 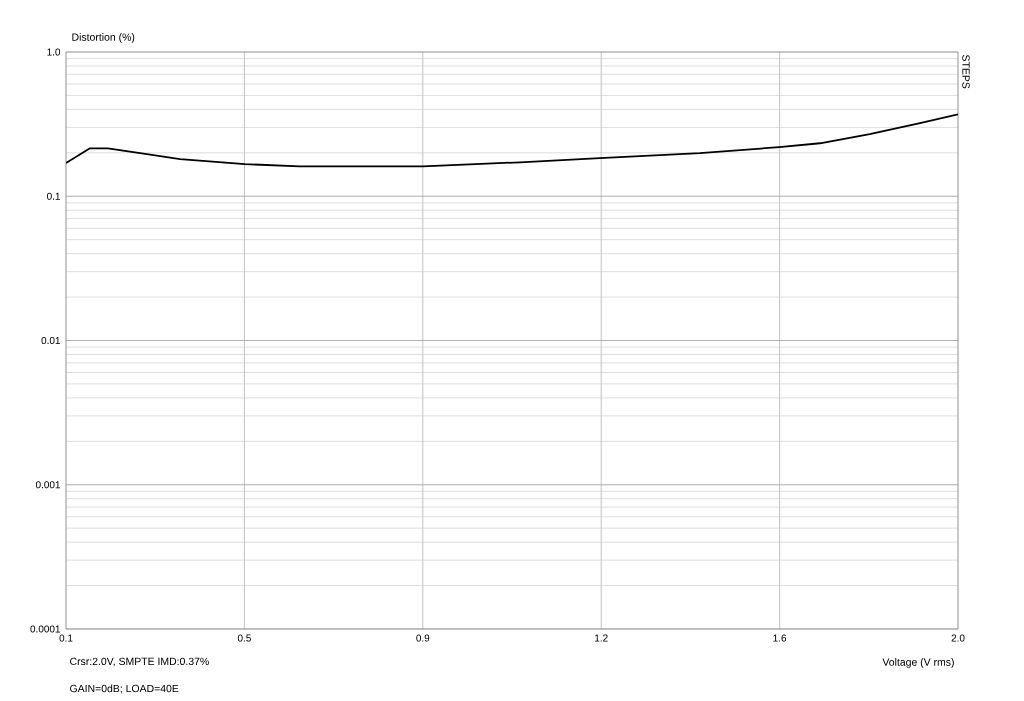 I want to click on y-axis-title: Distortion (%), so click(x=103, y=38).